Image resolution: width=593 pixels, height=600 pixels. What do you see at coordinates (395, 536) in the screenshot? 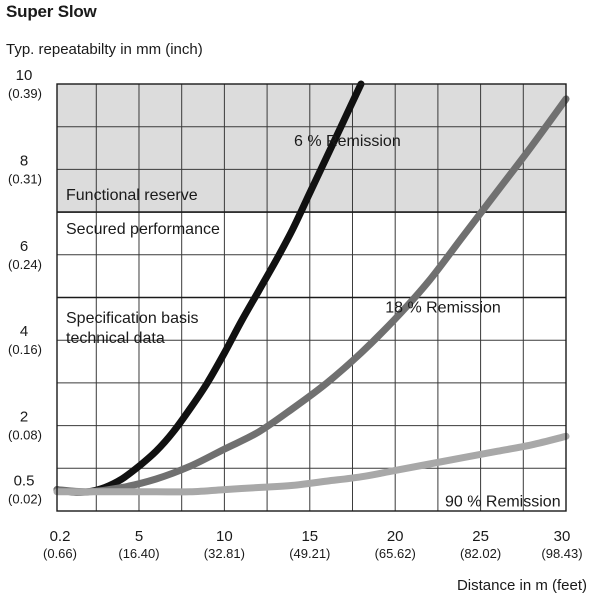
I see `x-tick-label: 20` at bounding box center [395, 536].